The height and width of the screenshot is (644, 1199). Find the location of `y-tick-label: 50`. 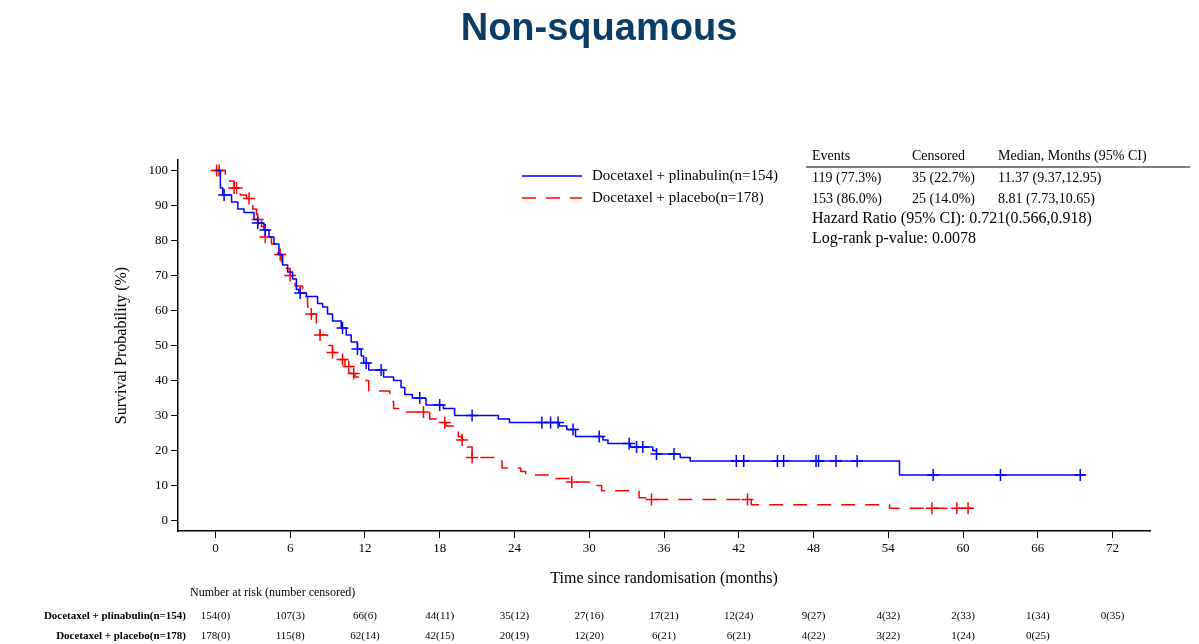

y-tick-label: 50 is located at coordinates (161, 344).